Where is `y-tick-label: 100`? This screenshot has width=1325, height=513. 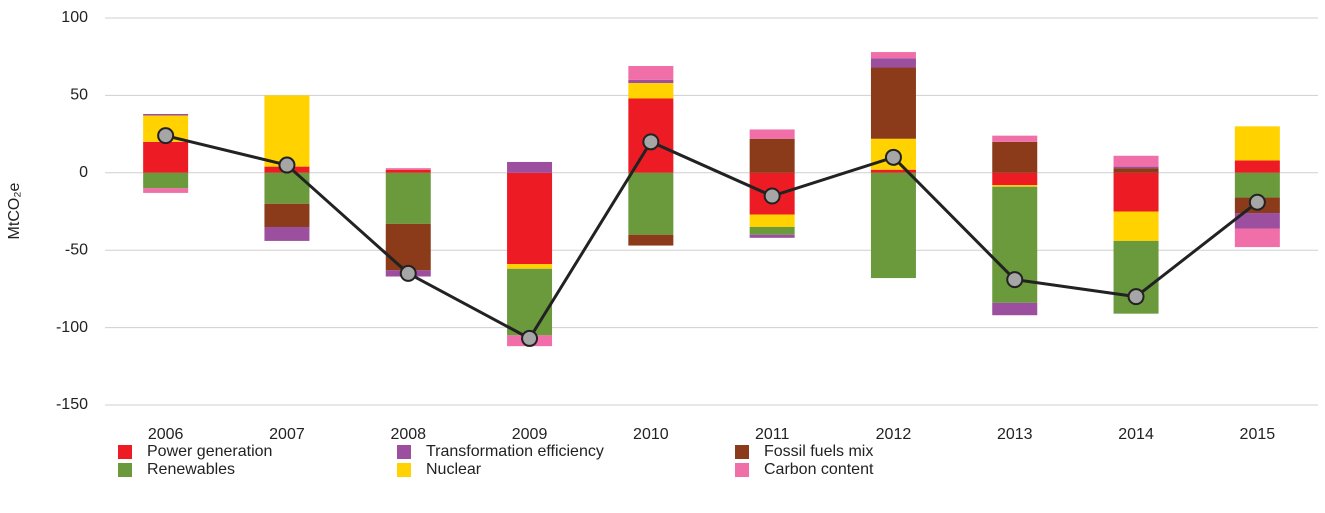 y-tick-label: 100 is located at coordinates (74, 17).